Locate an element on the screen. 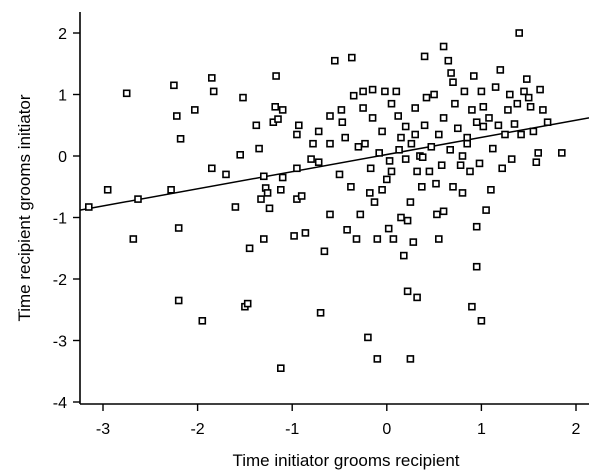 The height and width of the screenshot is (472, 589). x-tick-label: -2 is located at coordinates (197, 429).